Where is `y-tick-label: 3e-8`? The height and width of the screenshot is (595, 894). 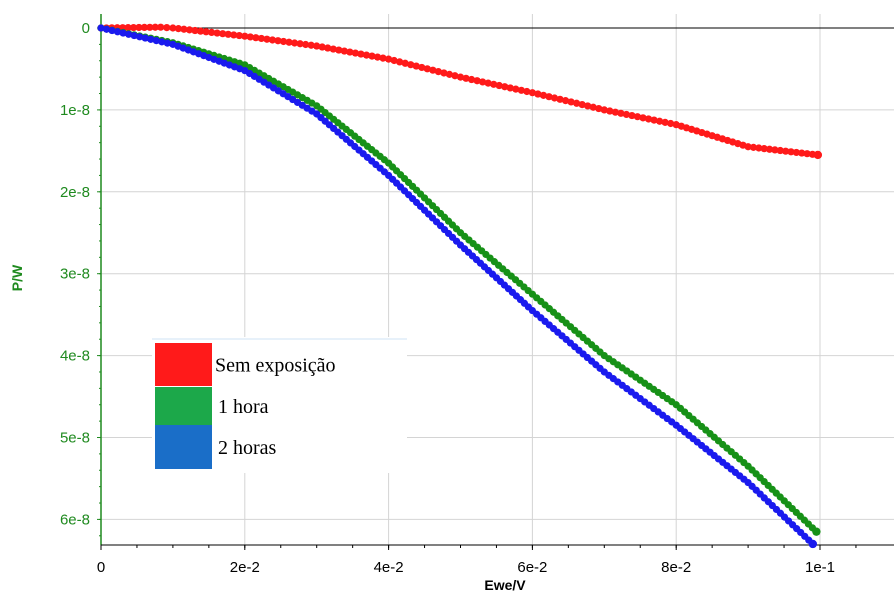 y-tick-label: 3e-8 is located at coordinates (75, 274).